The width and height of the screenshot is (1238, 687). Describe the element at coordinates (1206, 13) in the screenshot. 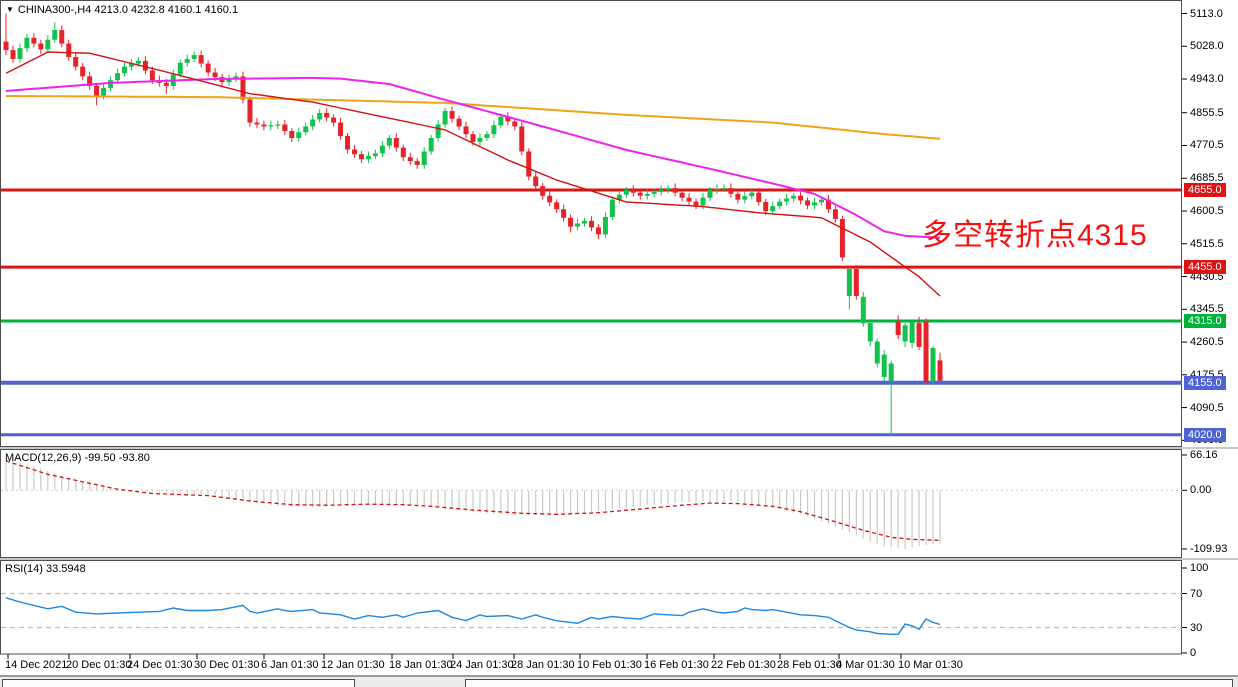

I see `price-tick-label: 5113.0` at that location.